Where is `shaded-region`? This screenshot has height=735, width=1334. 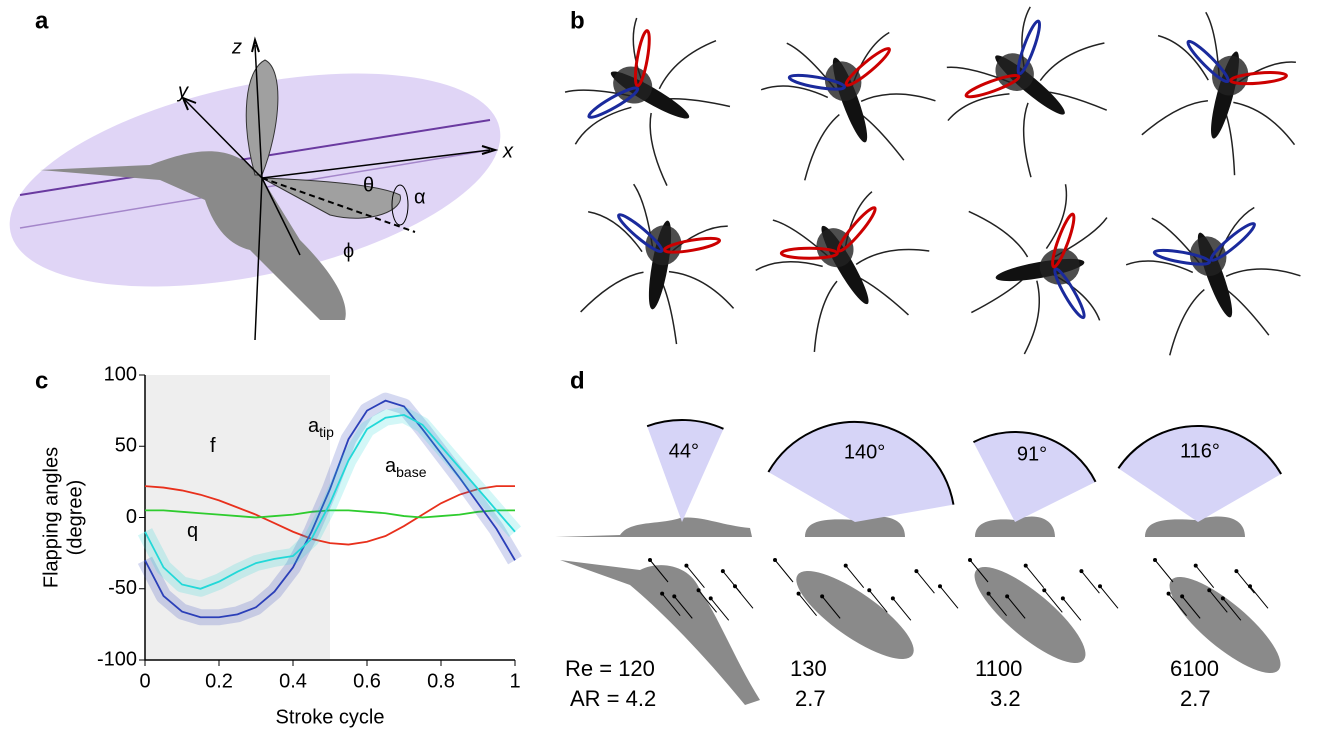
shaded-region is located at coordinates (237, 517).